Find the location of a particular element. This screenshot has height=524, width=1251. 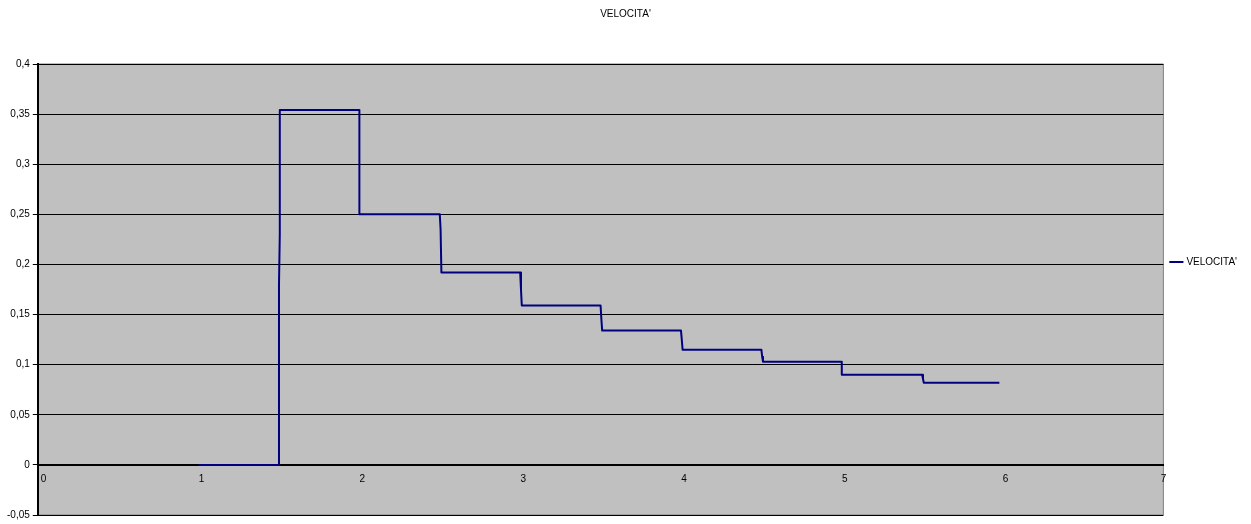

y-tick-label: 0,15 is located at coordinates (20, 314).